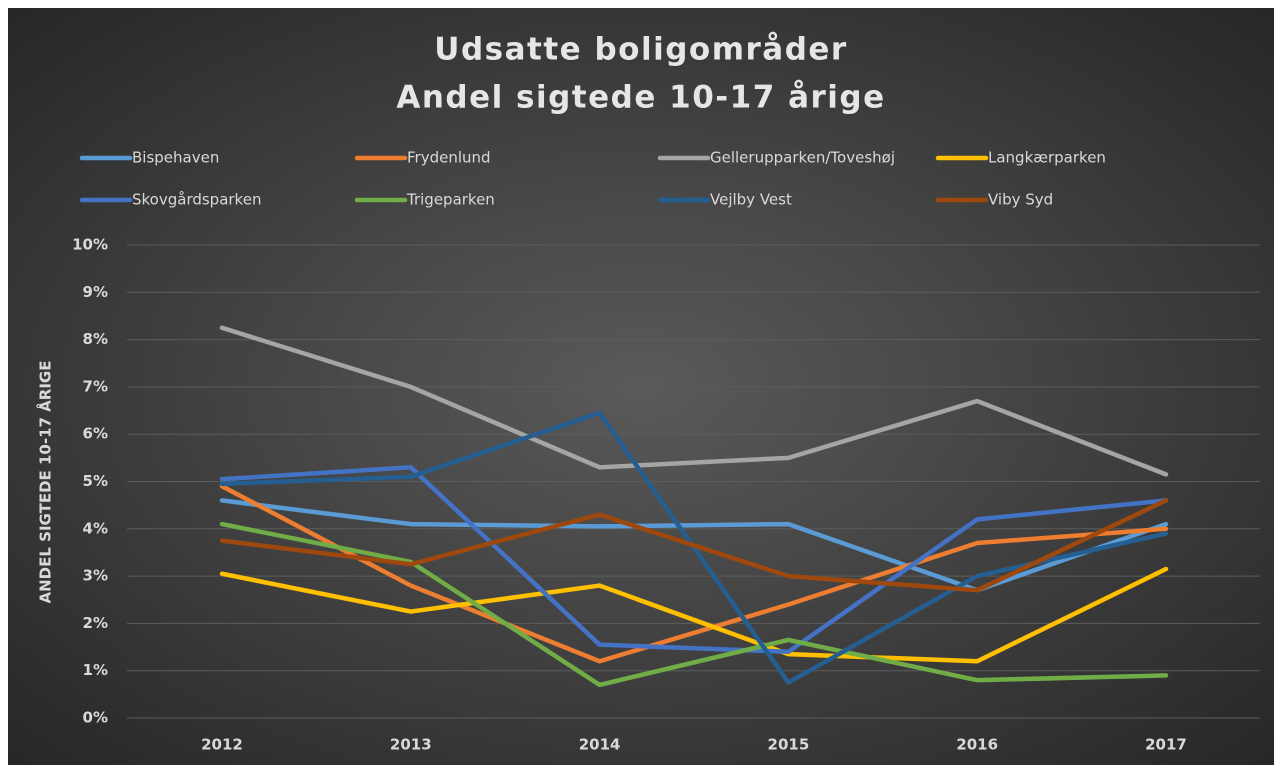 The image size is (1282, 765). Describe the element at coordinates (1166, 745) in the screenshot. I see `x-tick-label: 2017` at that location.